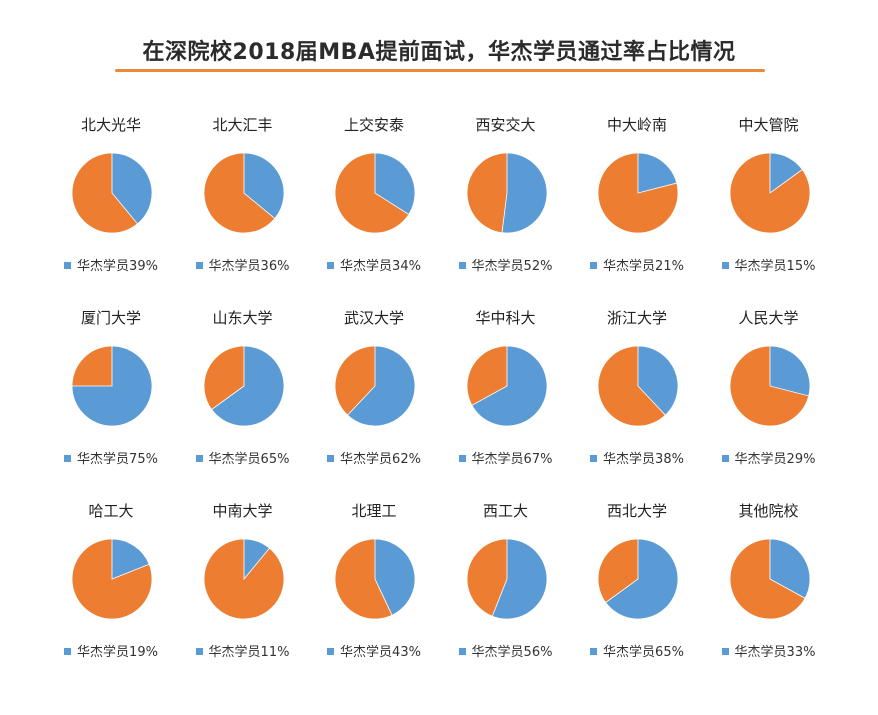 This screenshot has width=878, height=715. I want to click on legend-label: 华杰学员65%, so click(249, 459).